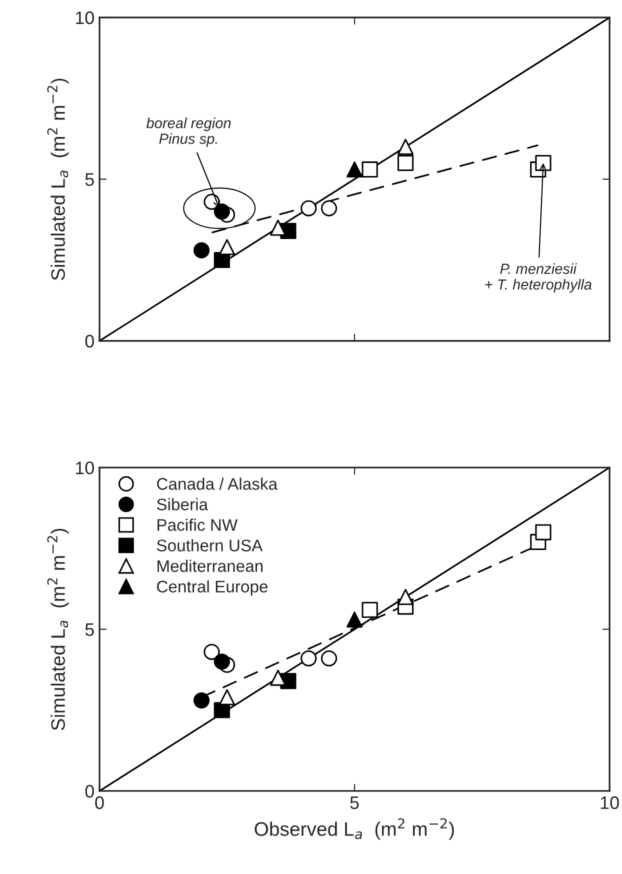  I want to click on x-tick-label: 0, so click(99, 803).